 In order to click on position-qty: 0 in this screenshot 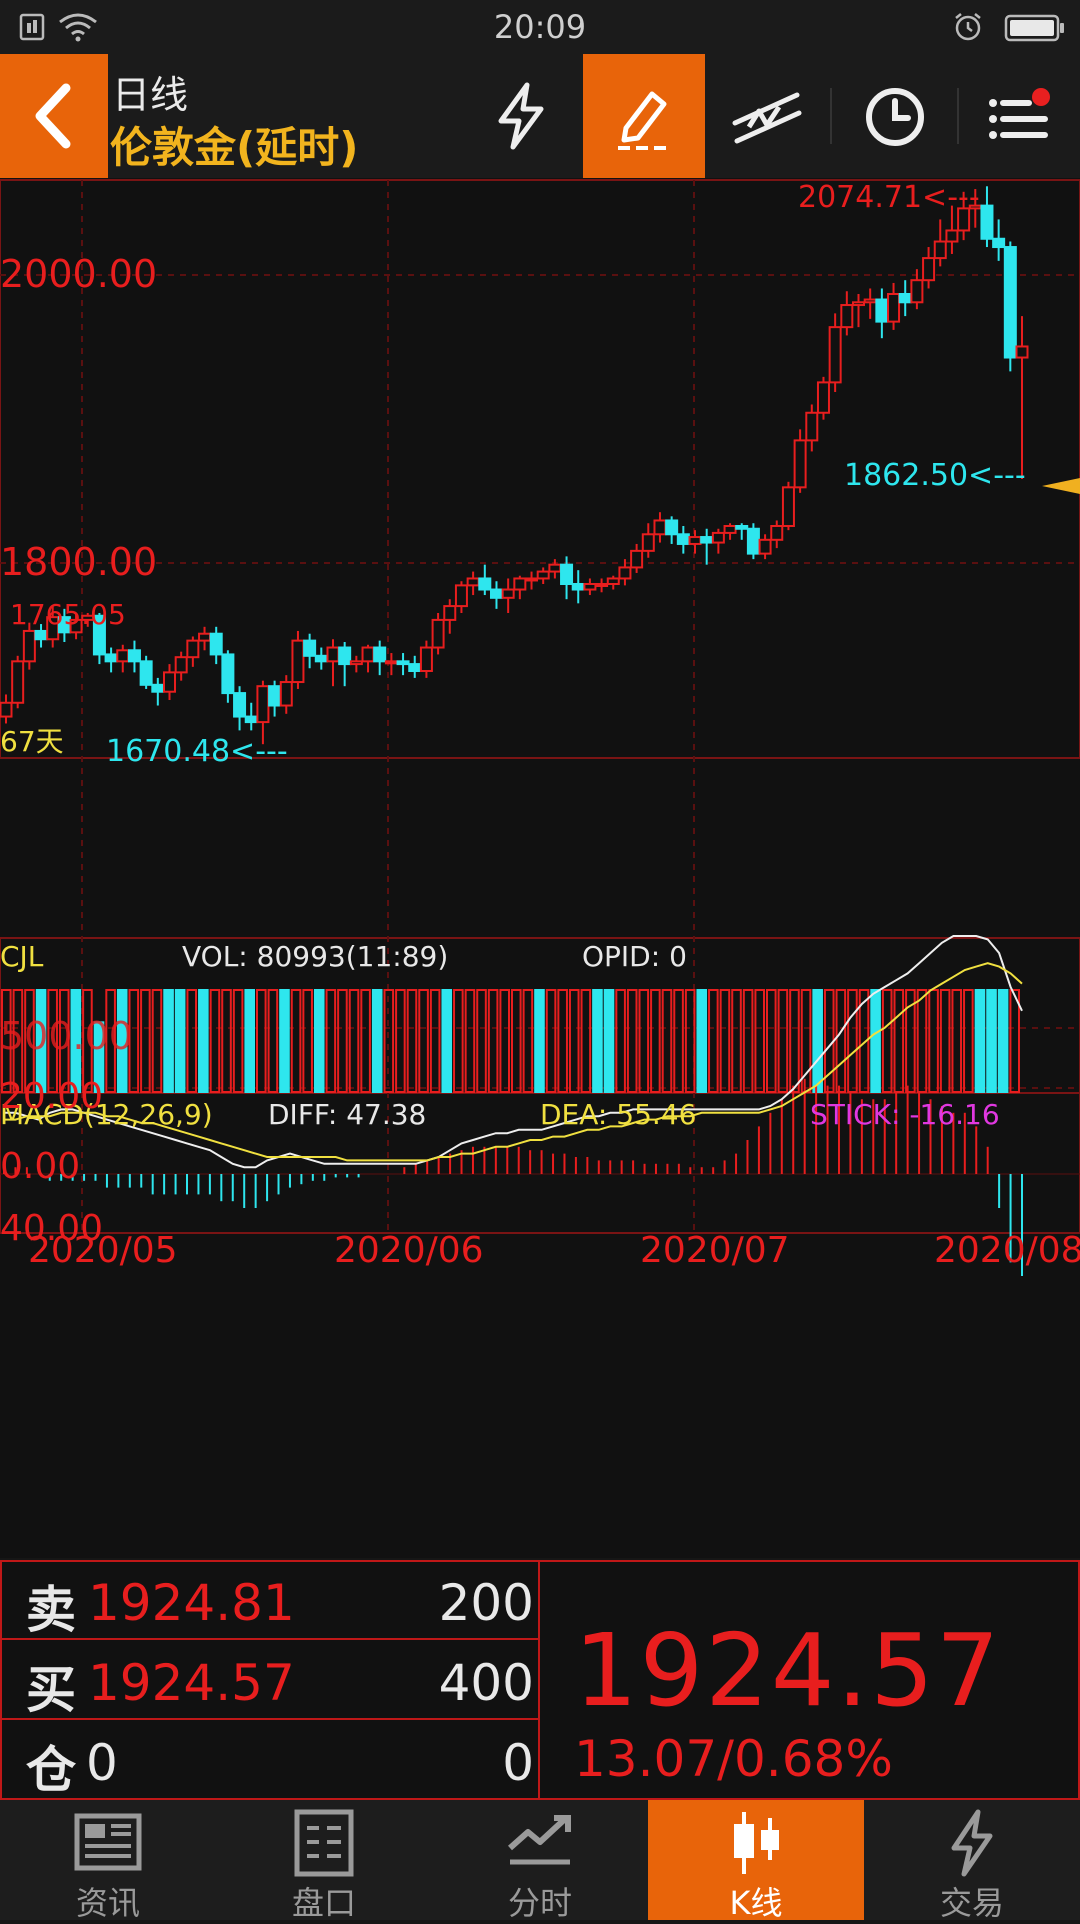, I will do `click(518, 1763)`.